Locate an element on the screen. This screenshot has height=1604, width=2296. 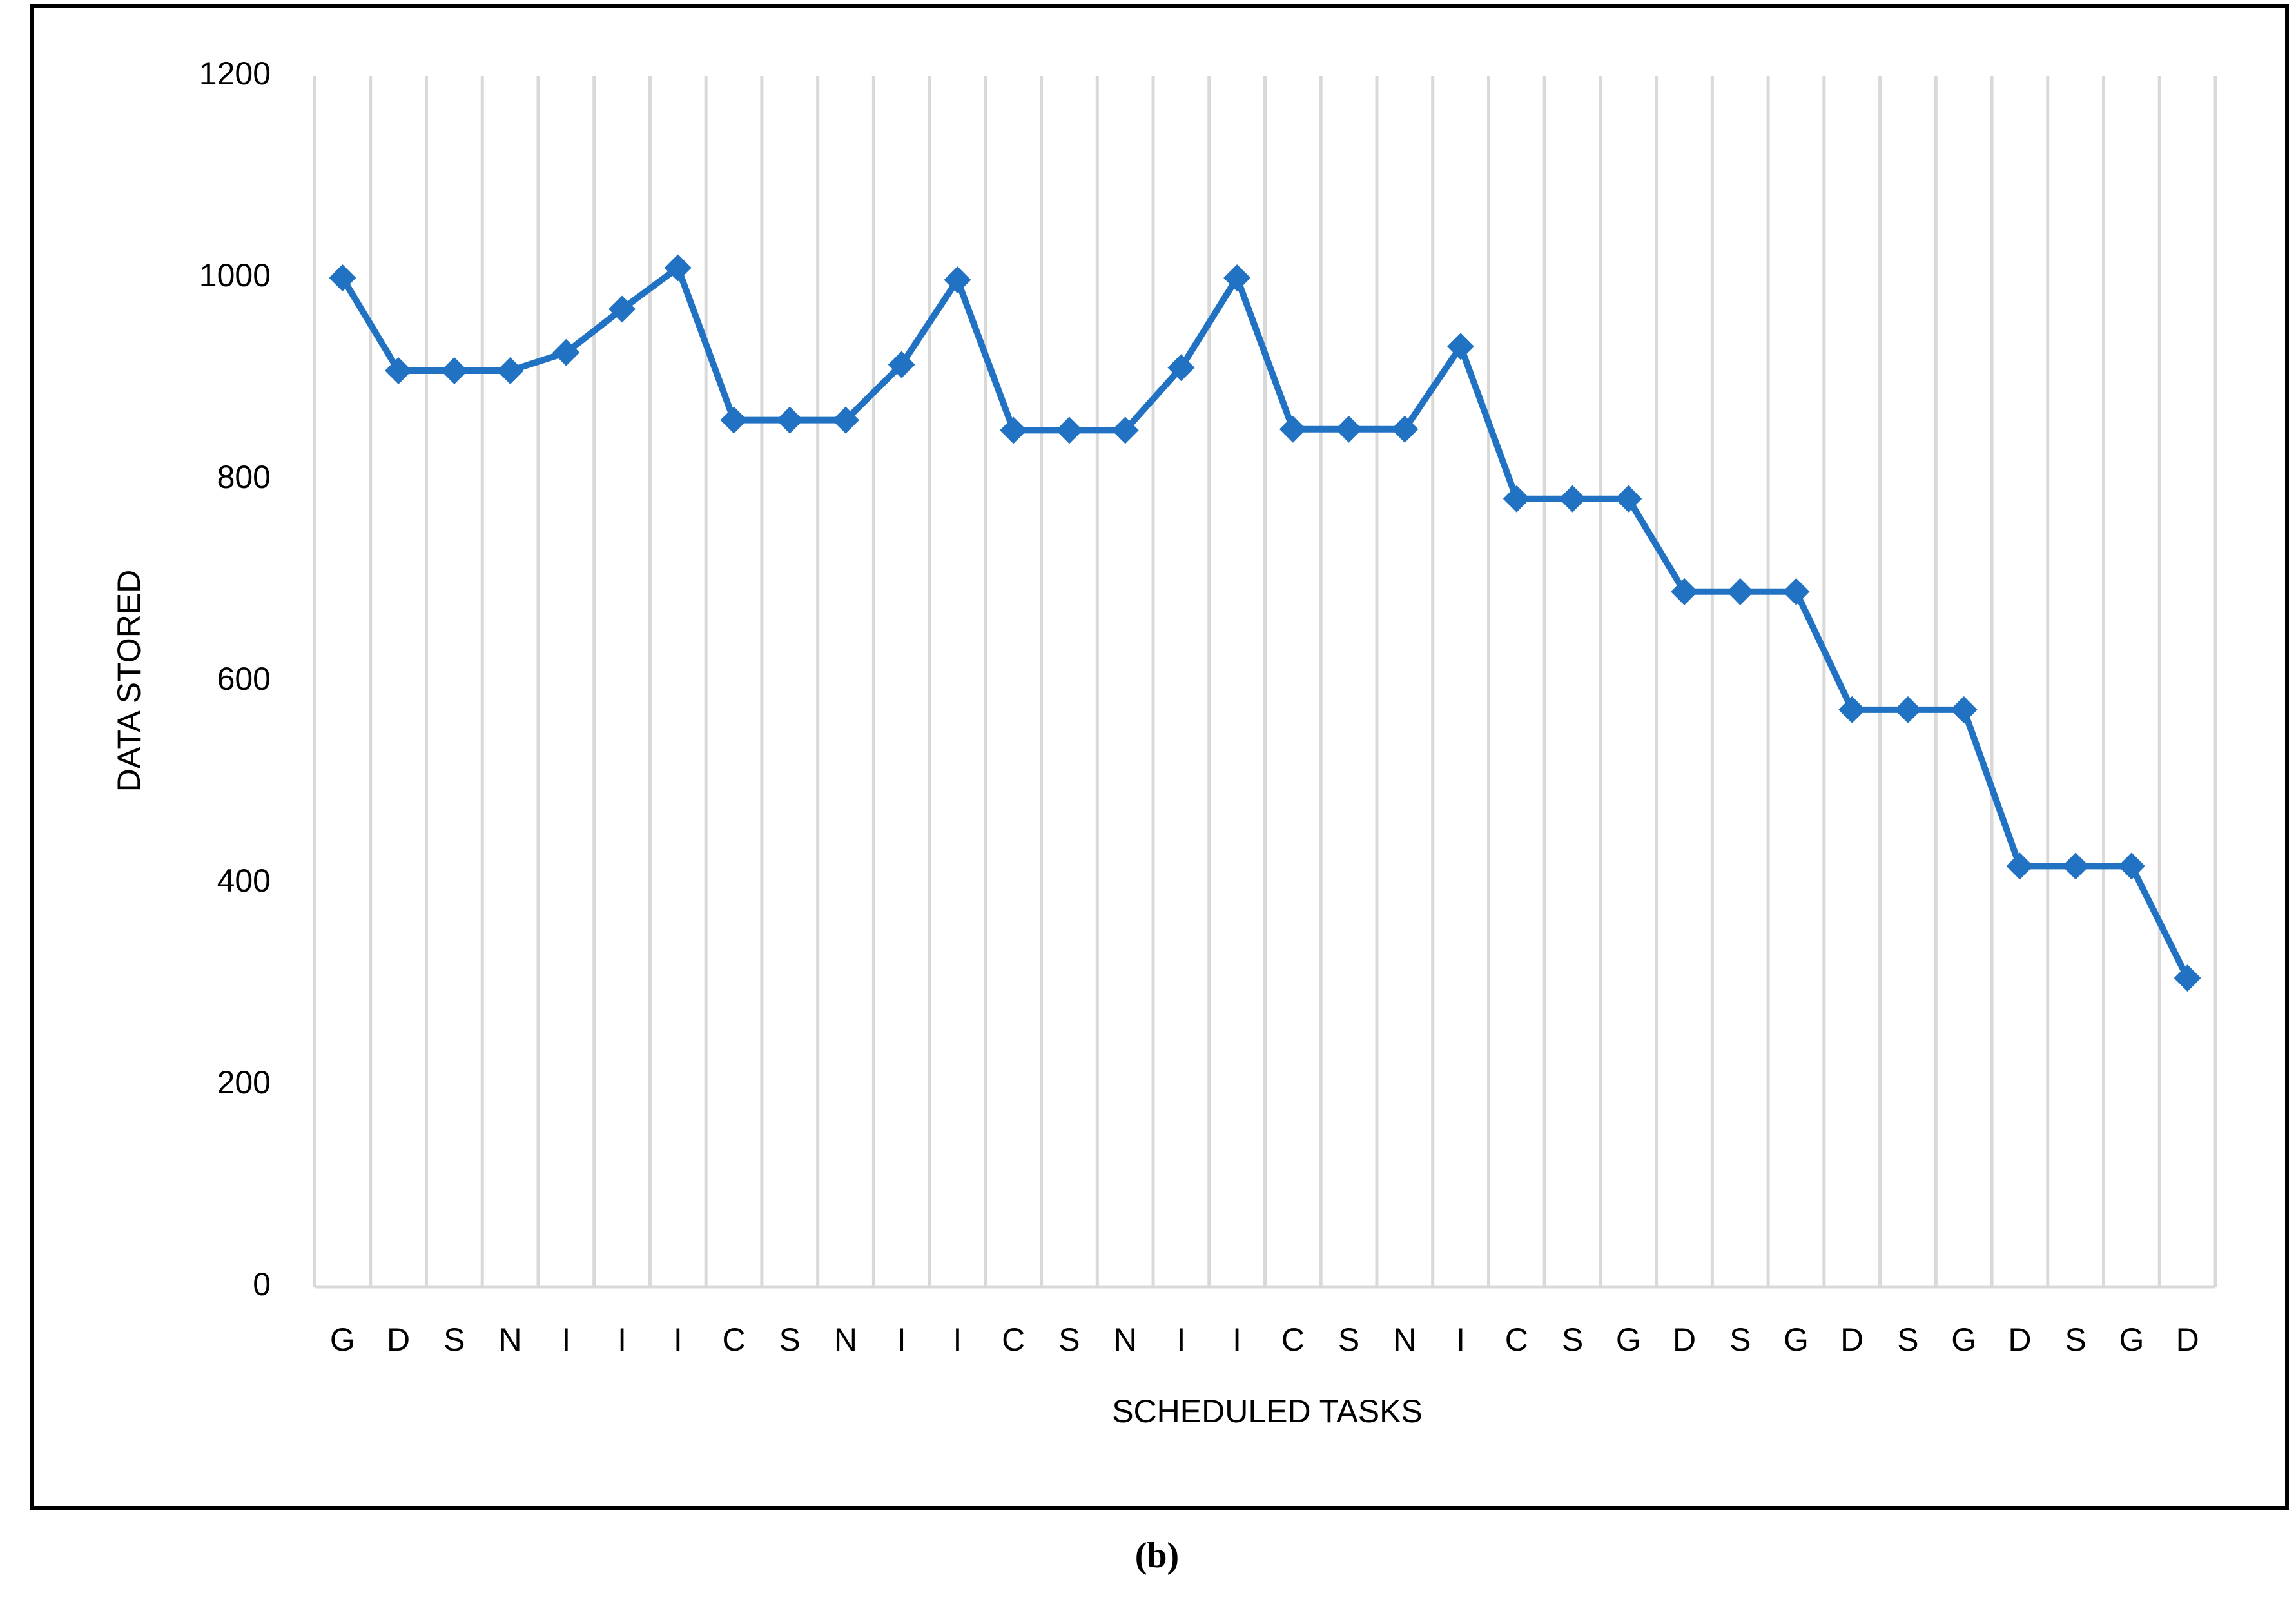
caption: (b) is located at coordinates (1157, 1556).